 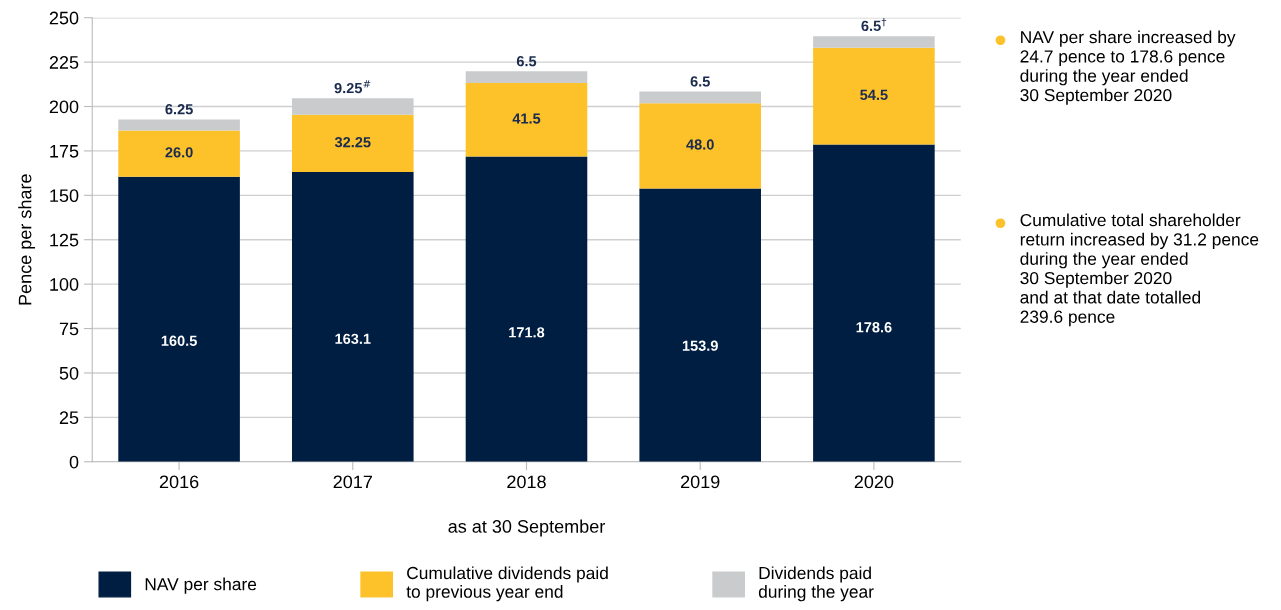 I want to click on x-tick-label: 2018, so click(x=526, y=482).